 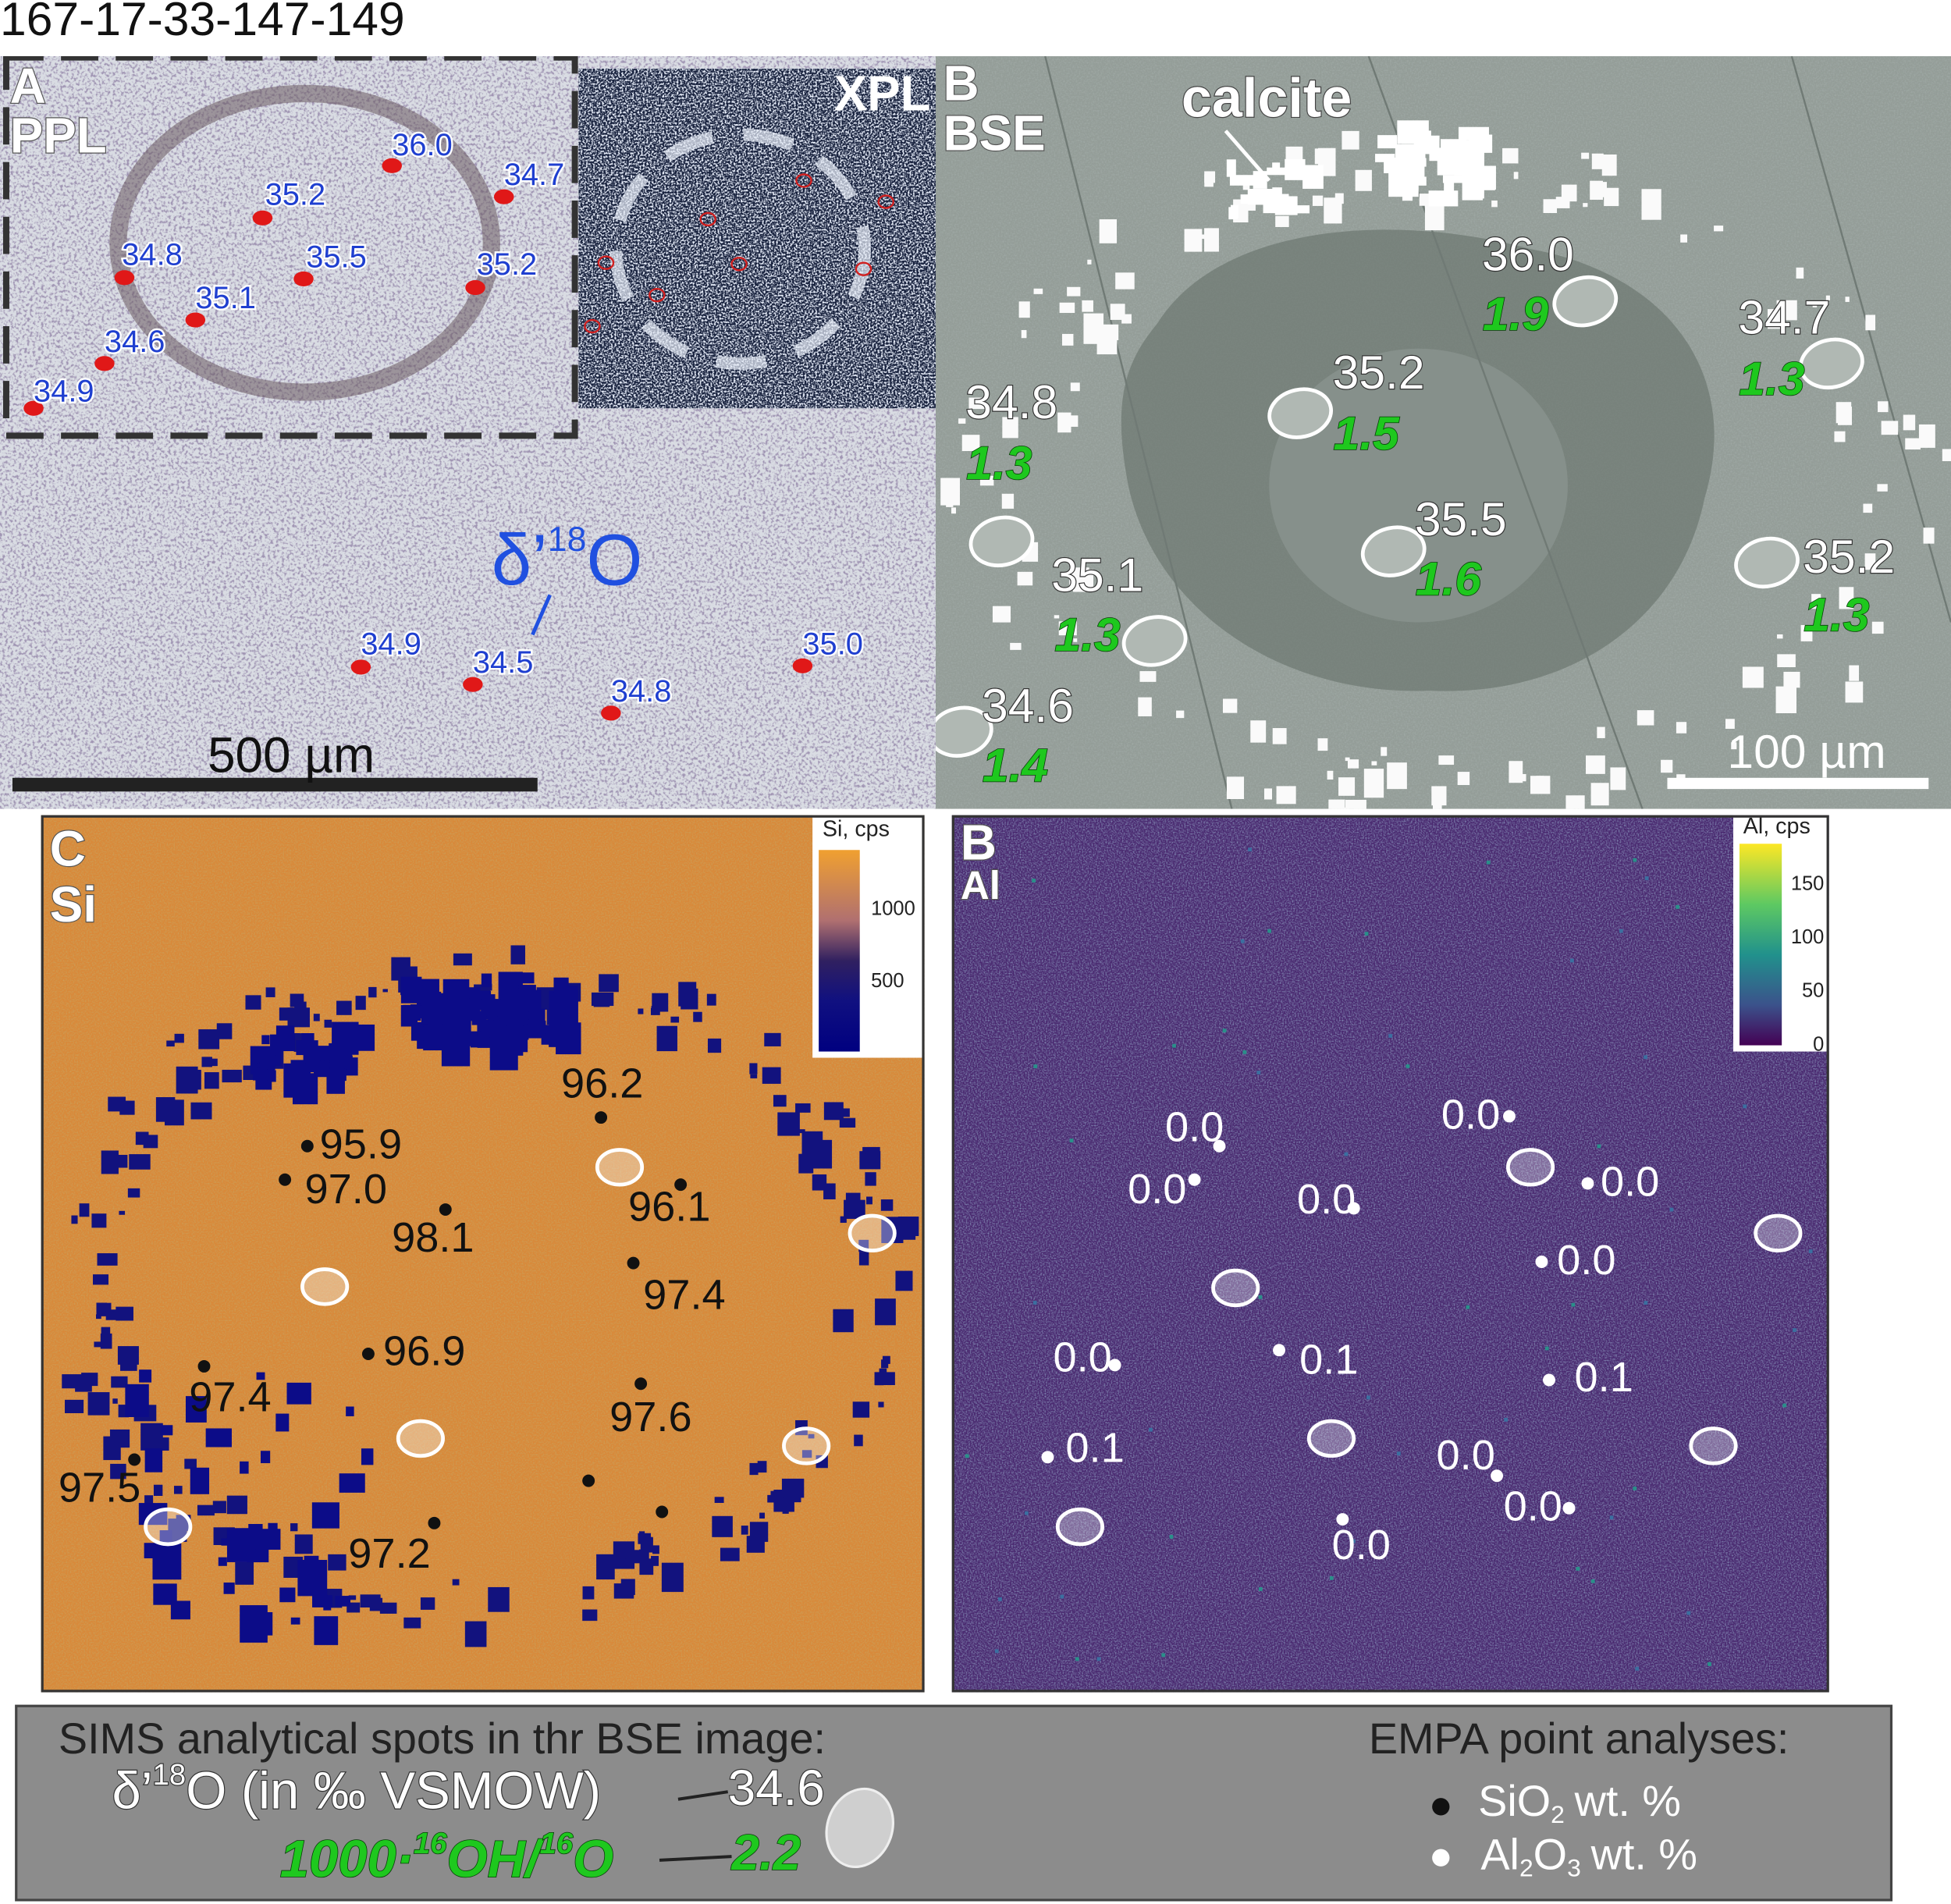 I want to click on colorbar-tick-label: 1000, so click(x=893, y=909).